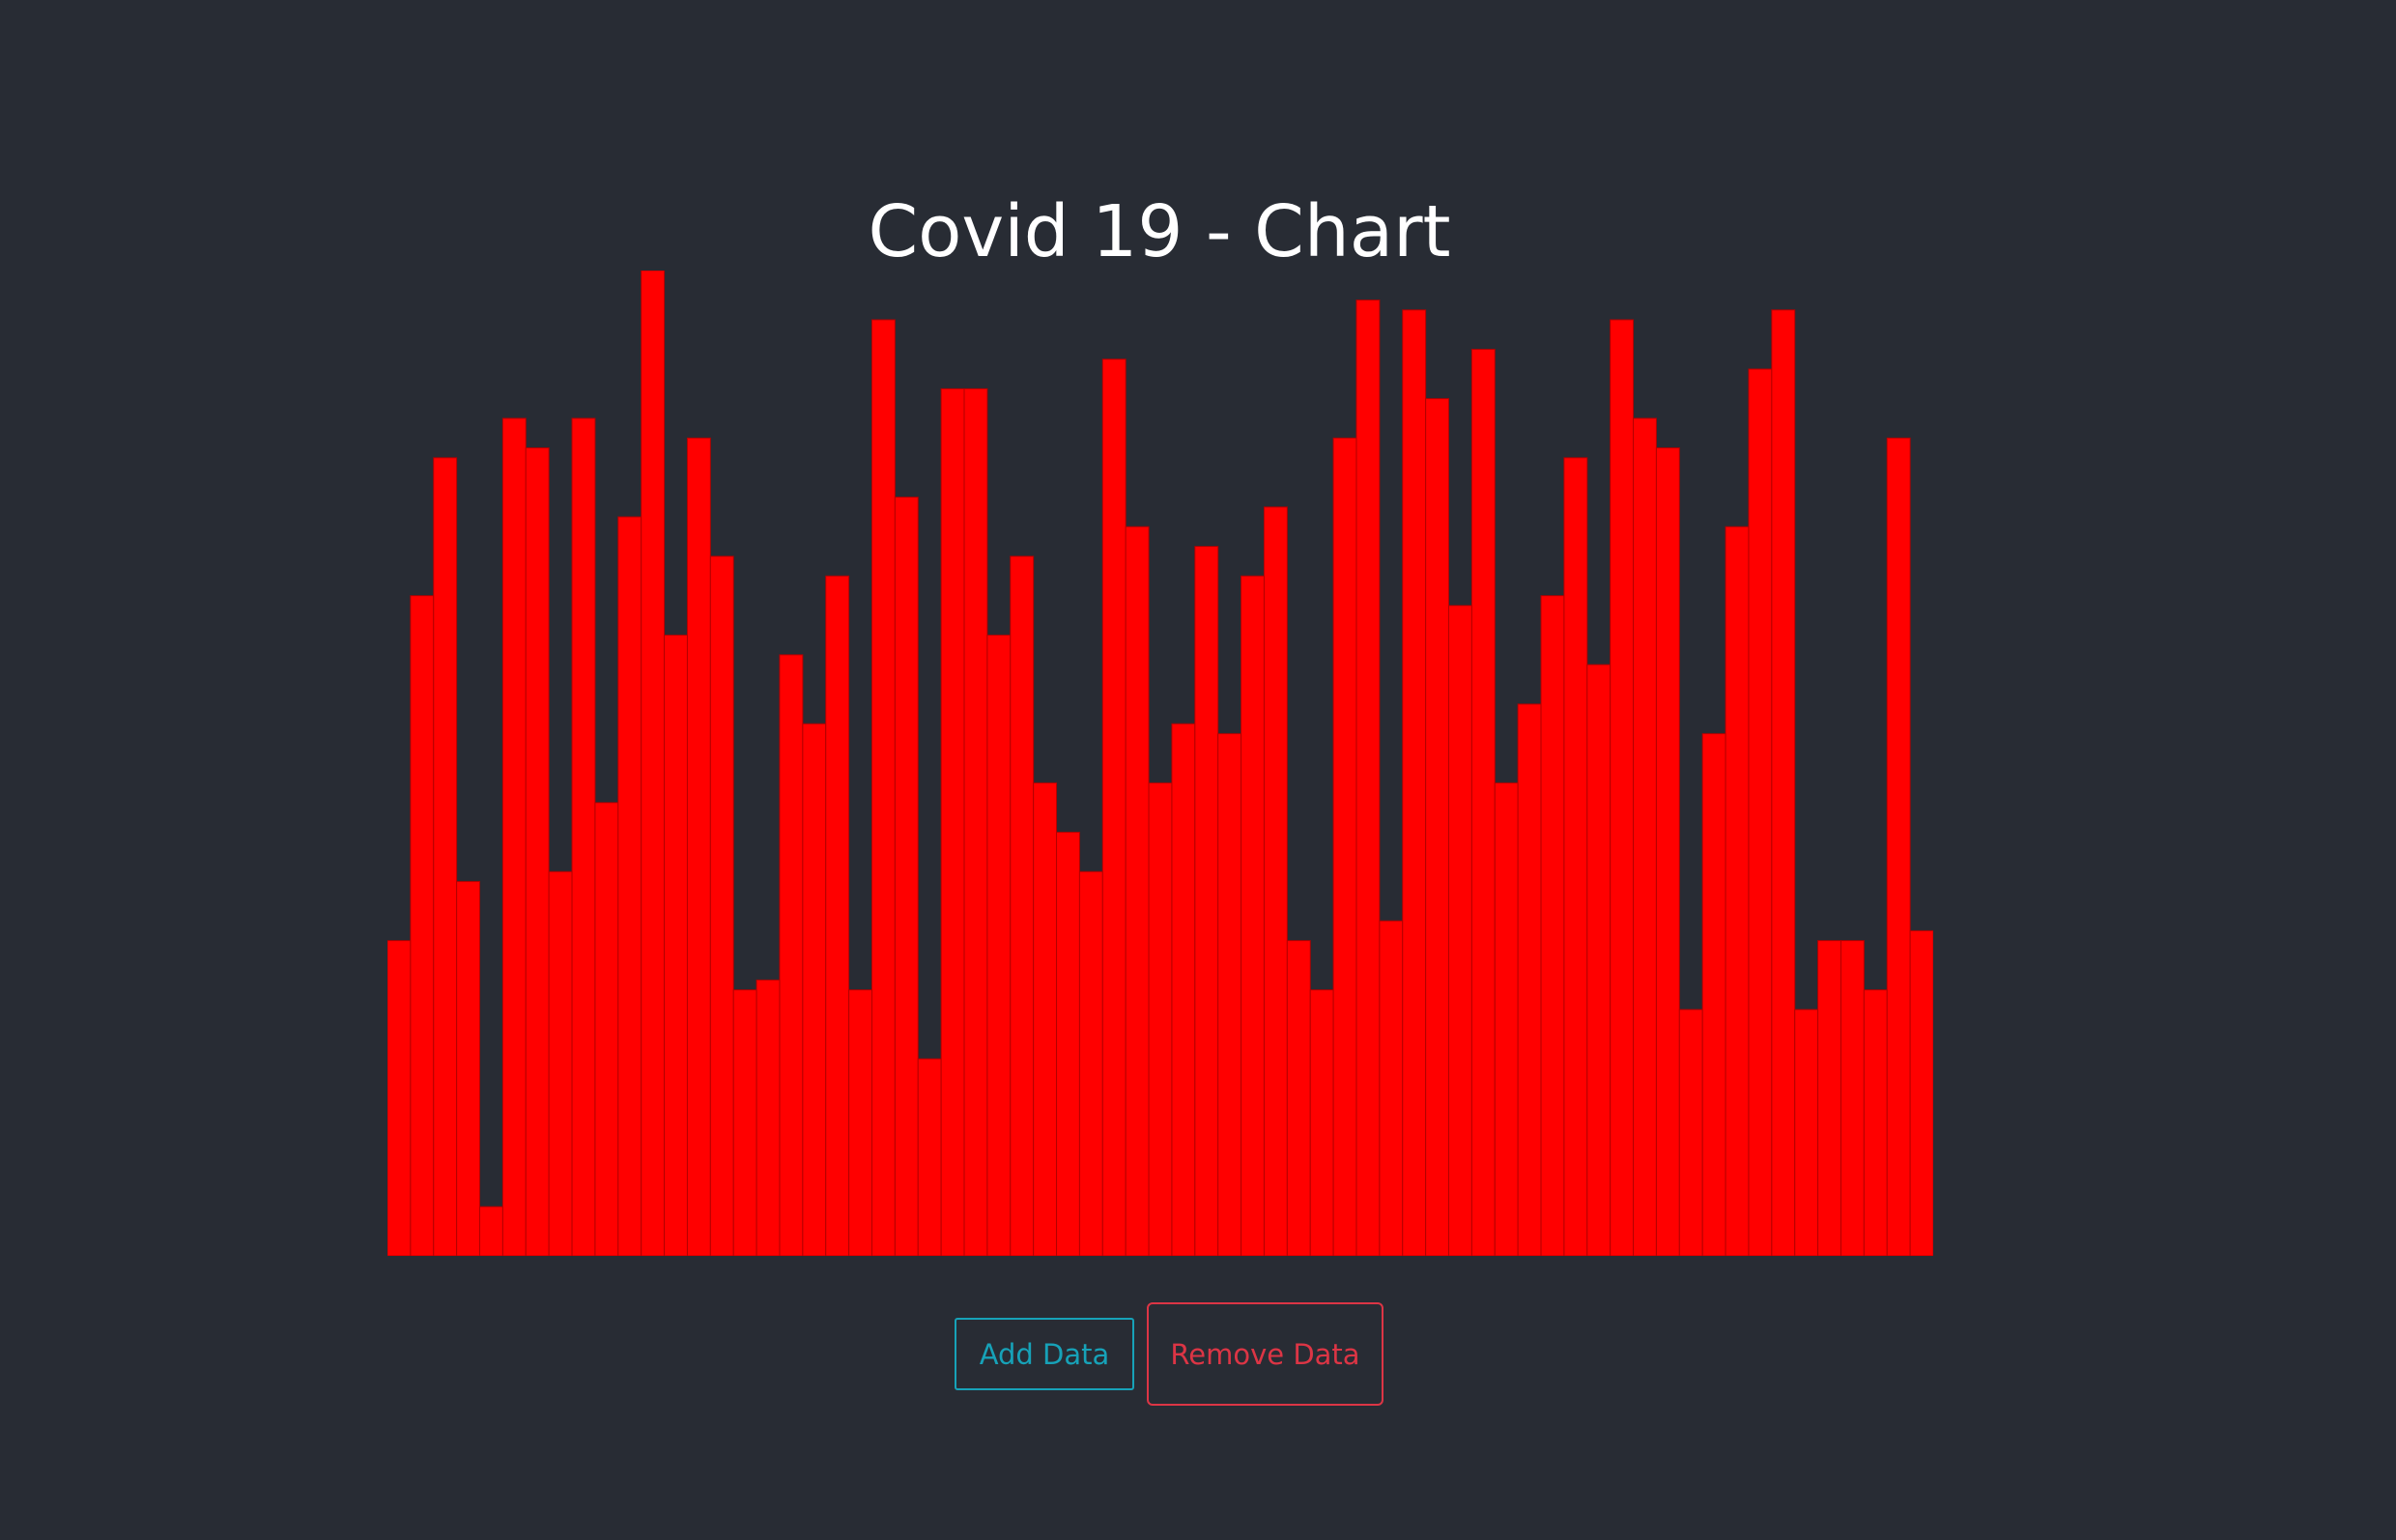  Describe the element at coordinates (1044, 1354) in the screenshot. I see `add-data-button: Add Data` at that location.